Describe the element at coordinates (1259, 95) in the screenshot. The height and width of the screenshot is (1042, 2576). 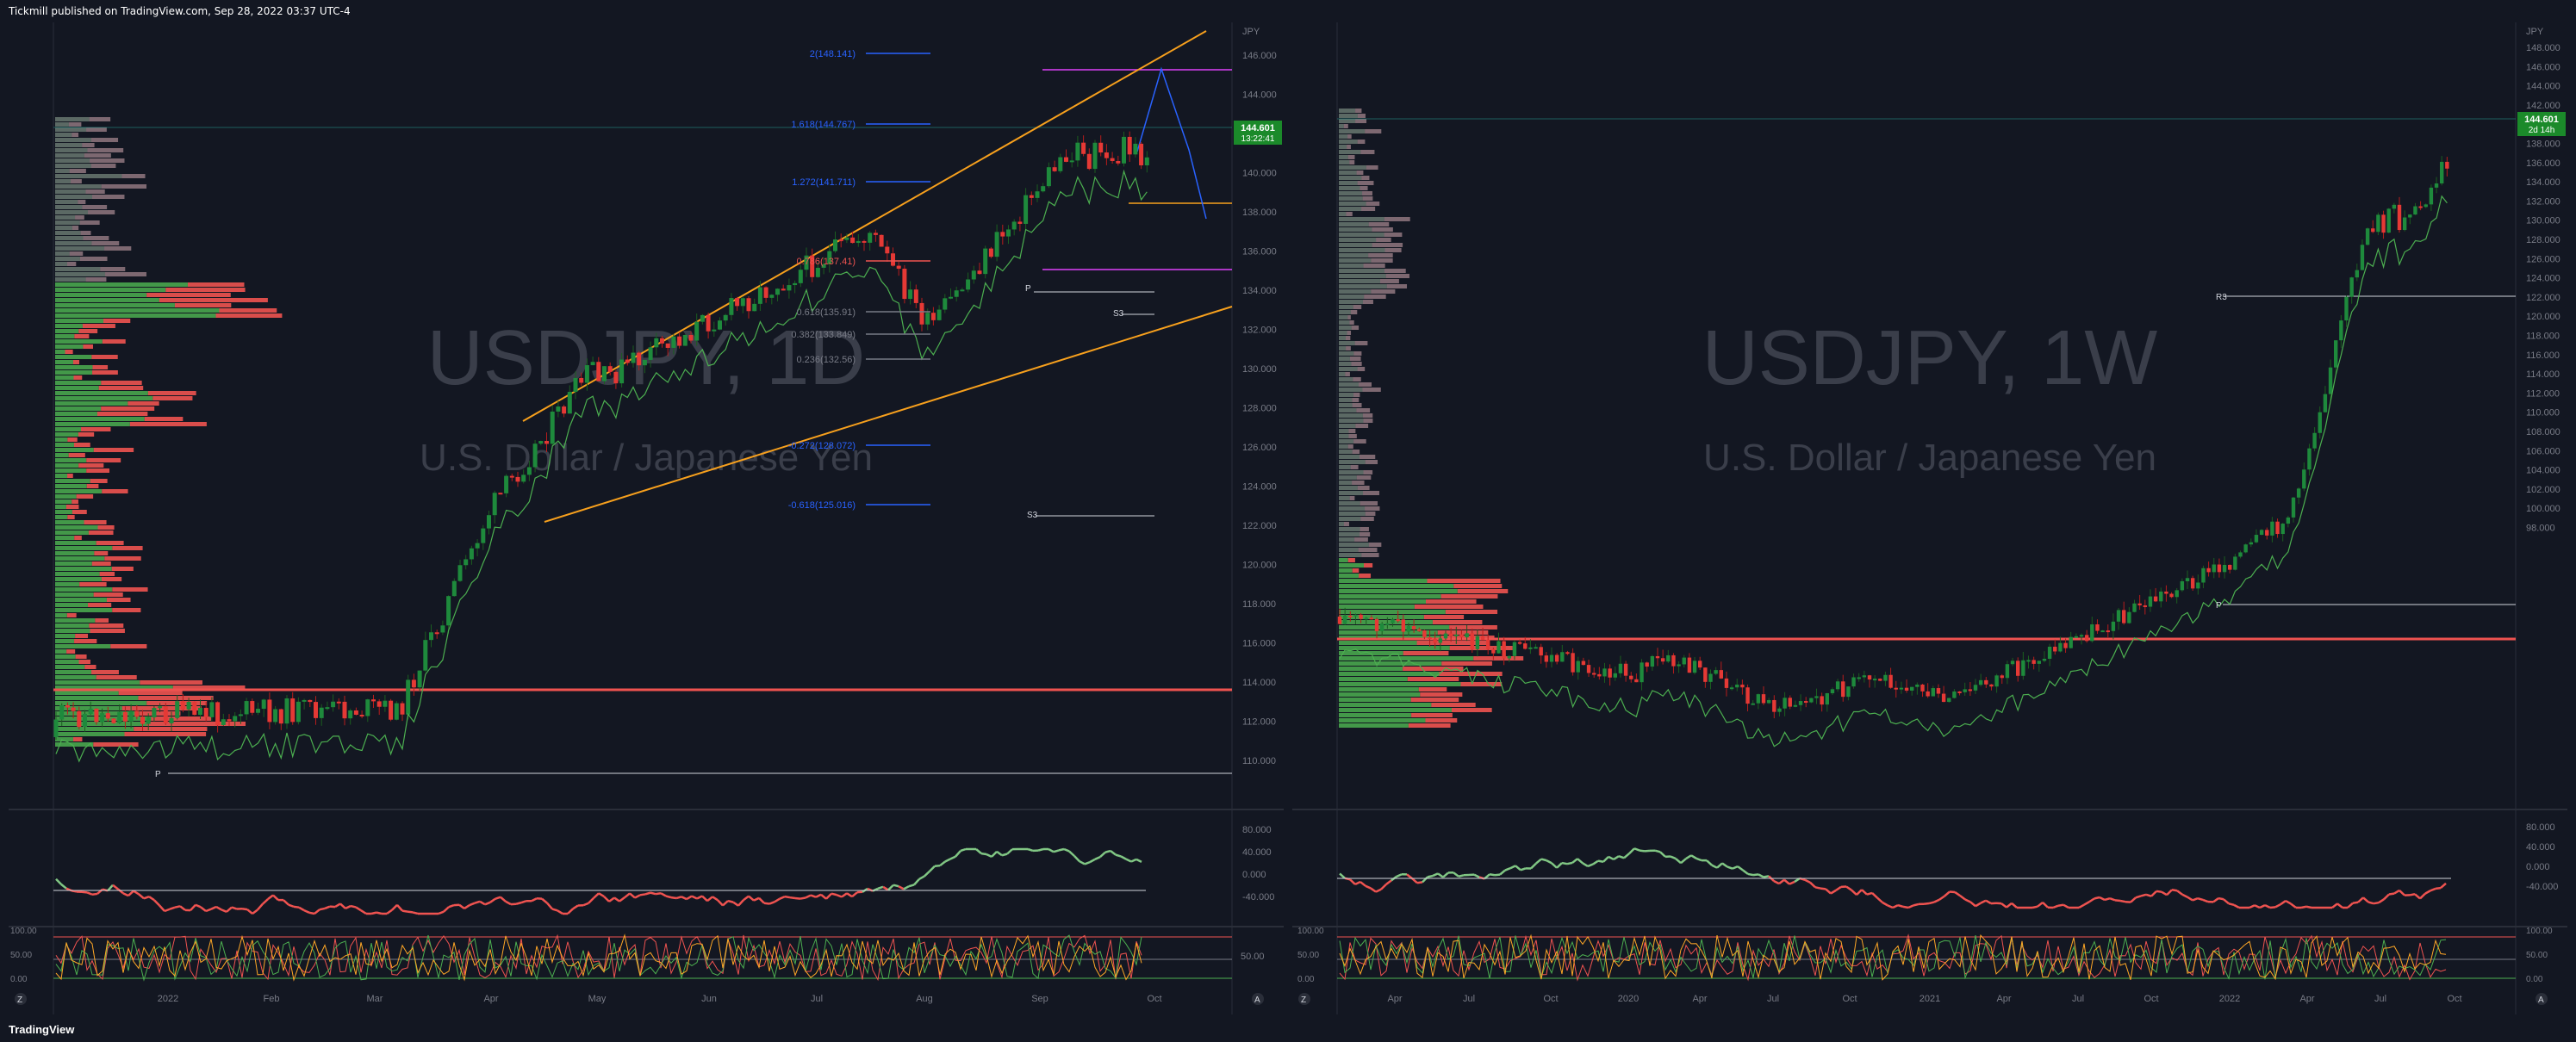
I see `left-price-tick: 144.000` at that location.